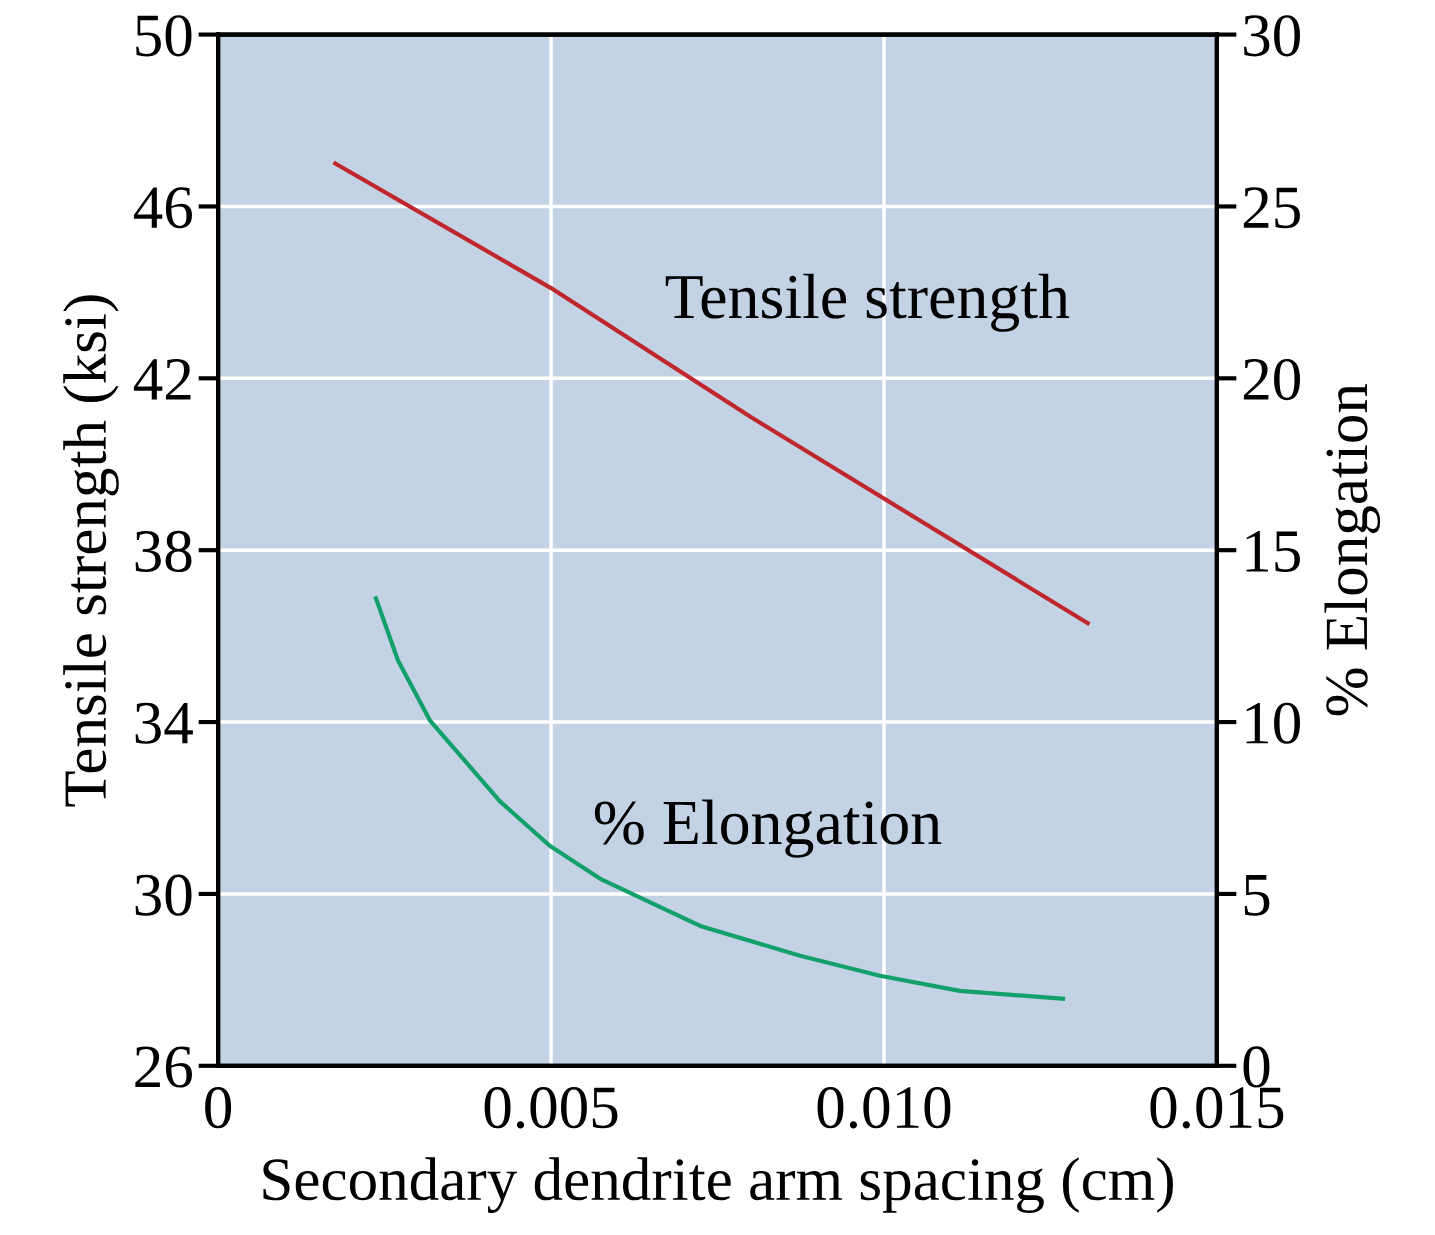 The height and width of the screenshot is (1235, 1435). Describe the element at coordinates (1352, 549) in the screenshot. I see `y2-axis-title: % Elongation` at that location.